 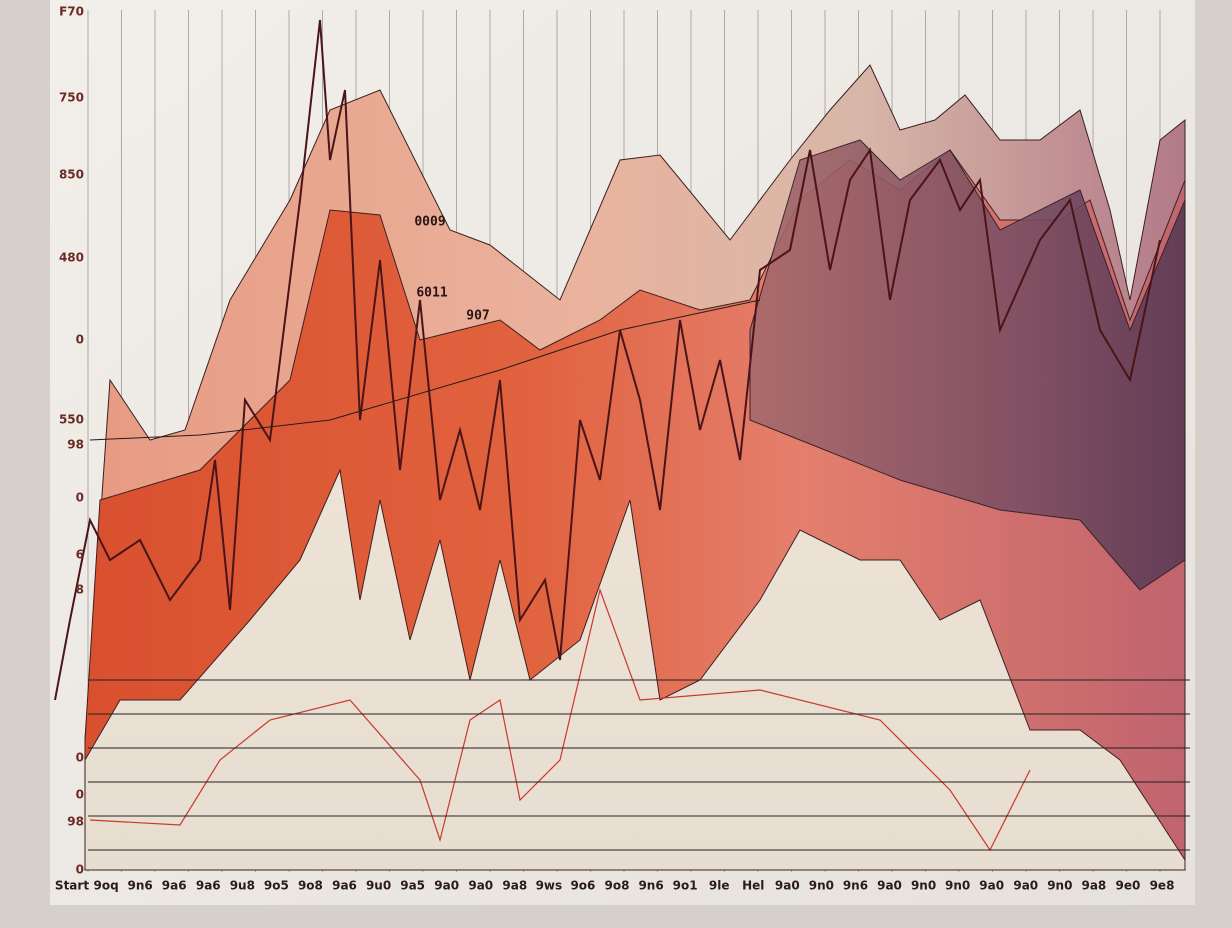 What do you see at coordinates (71, 420) in the screenshot?
I see `y-label: 550` at bounding box center [71, 420].